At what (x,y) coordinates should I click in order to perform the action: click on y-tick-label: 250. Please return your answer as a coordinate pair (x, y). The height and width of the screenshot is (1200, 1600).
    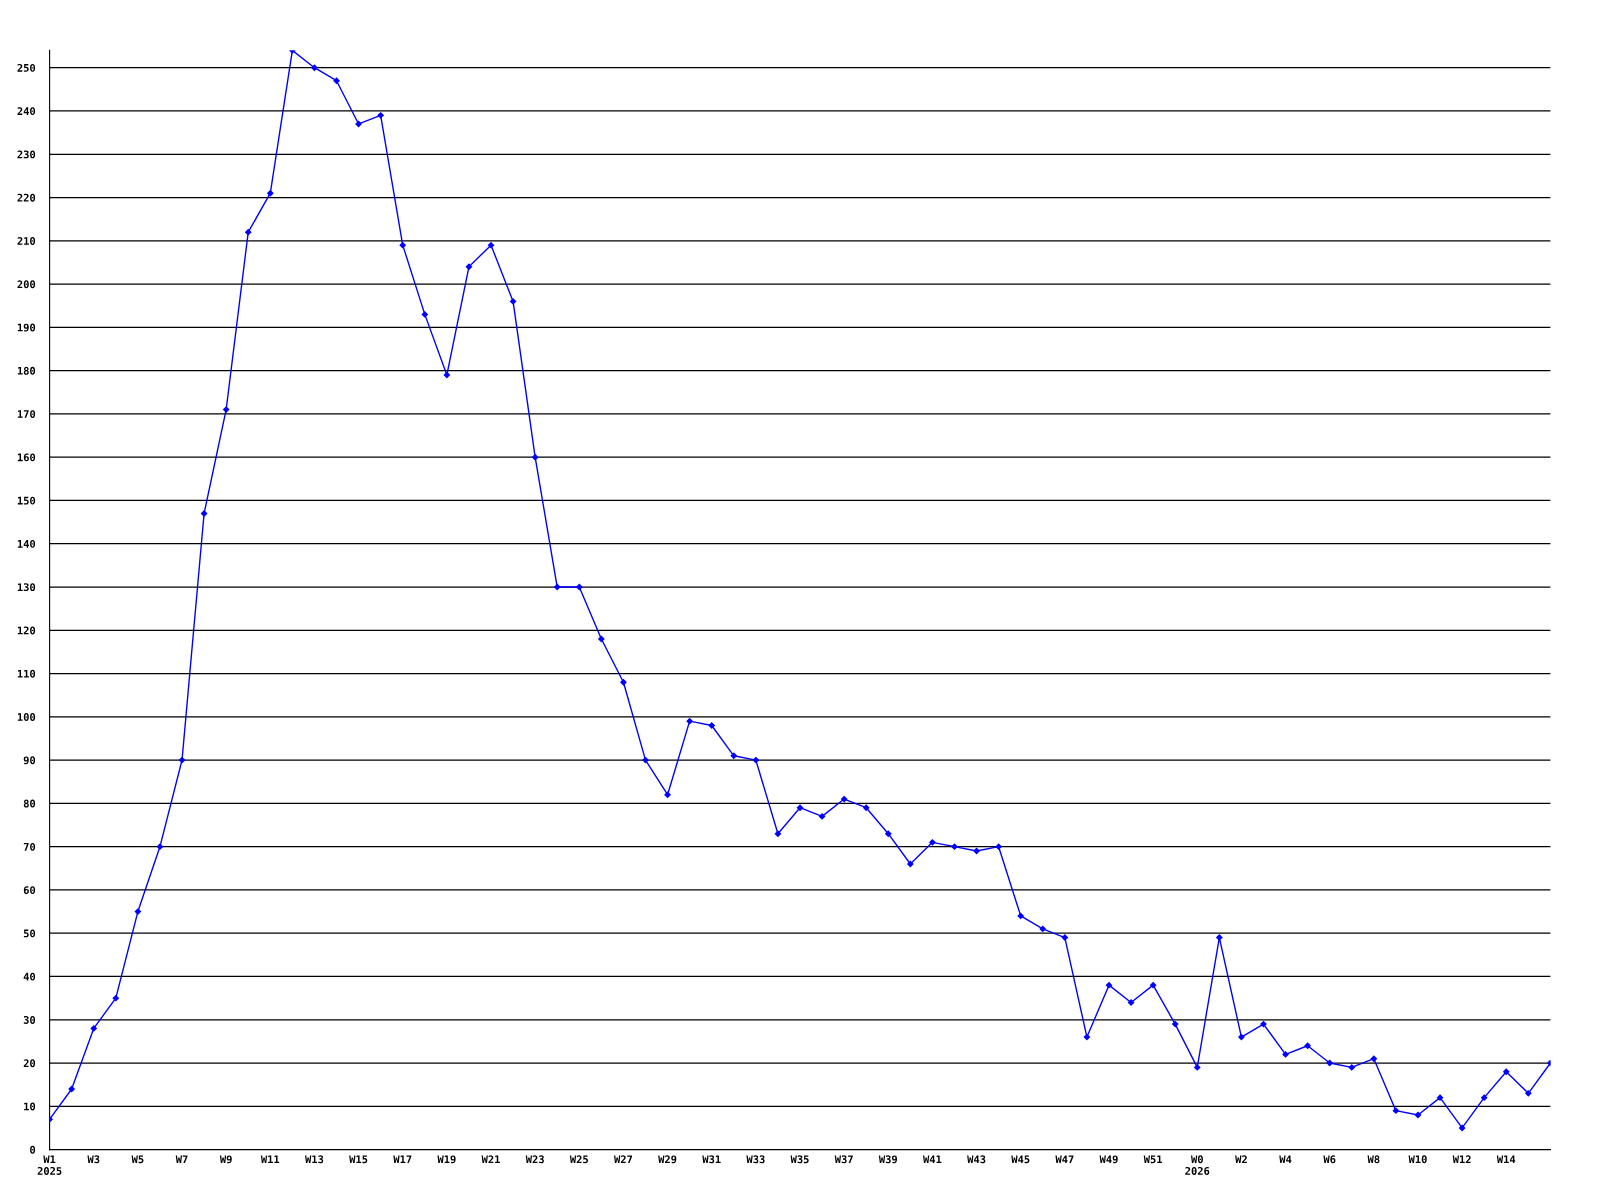
    Looking at the image, I should click on (26, 67).